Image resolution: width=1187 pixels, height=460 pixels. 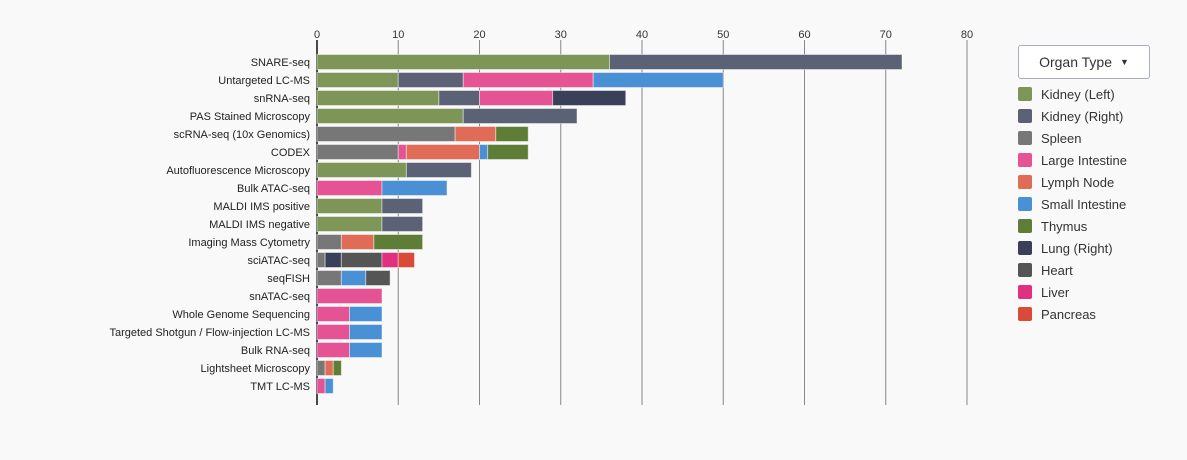 What do you see at coordinates (273, 189) in the screenshot?
I see `y-tick-label: Bulk ATAC-seq` at bounding box center [273, 189].